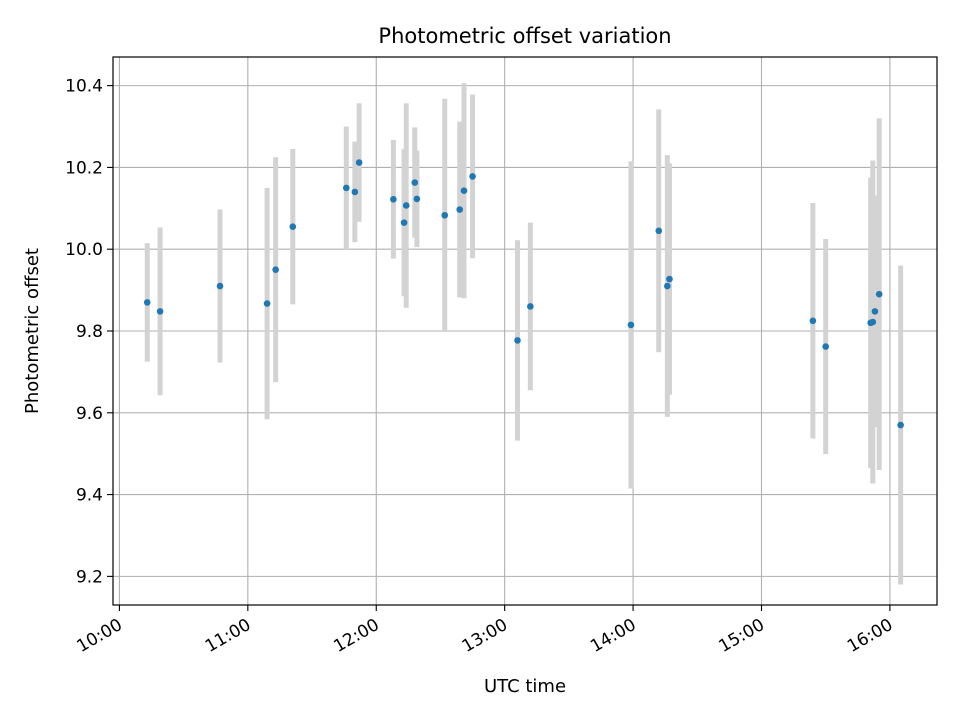 The width and height of the screenshot is (960, 720). What do you see at coordinates (84, 250) in the screenshot?
I see `y-tick-label: 10.0` at bounding box center [84, 250].